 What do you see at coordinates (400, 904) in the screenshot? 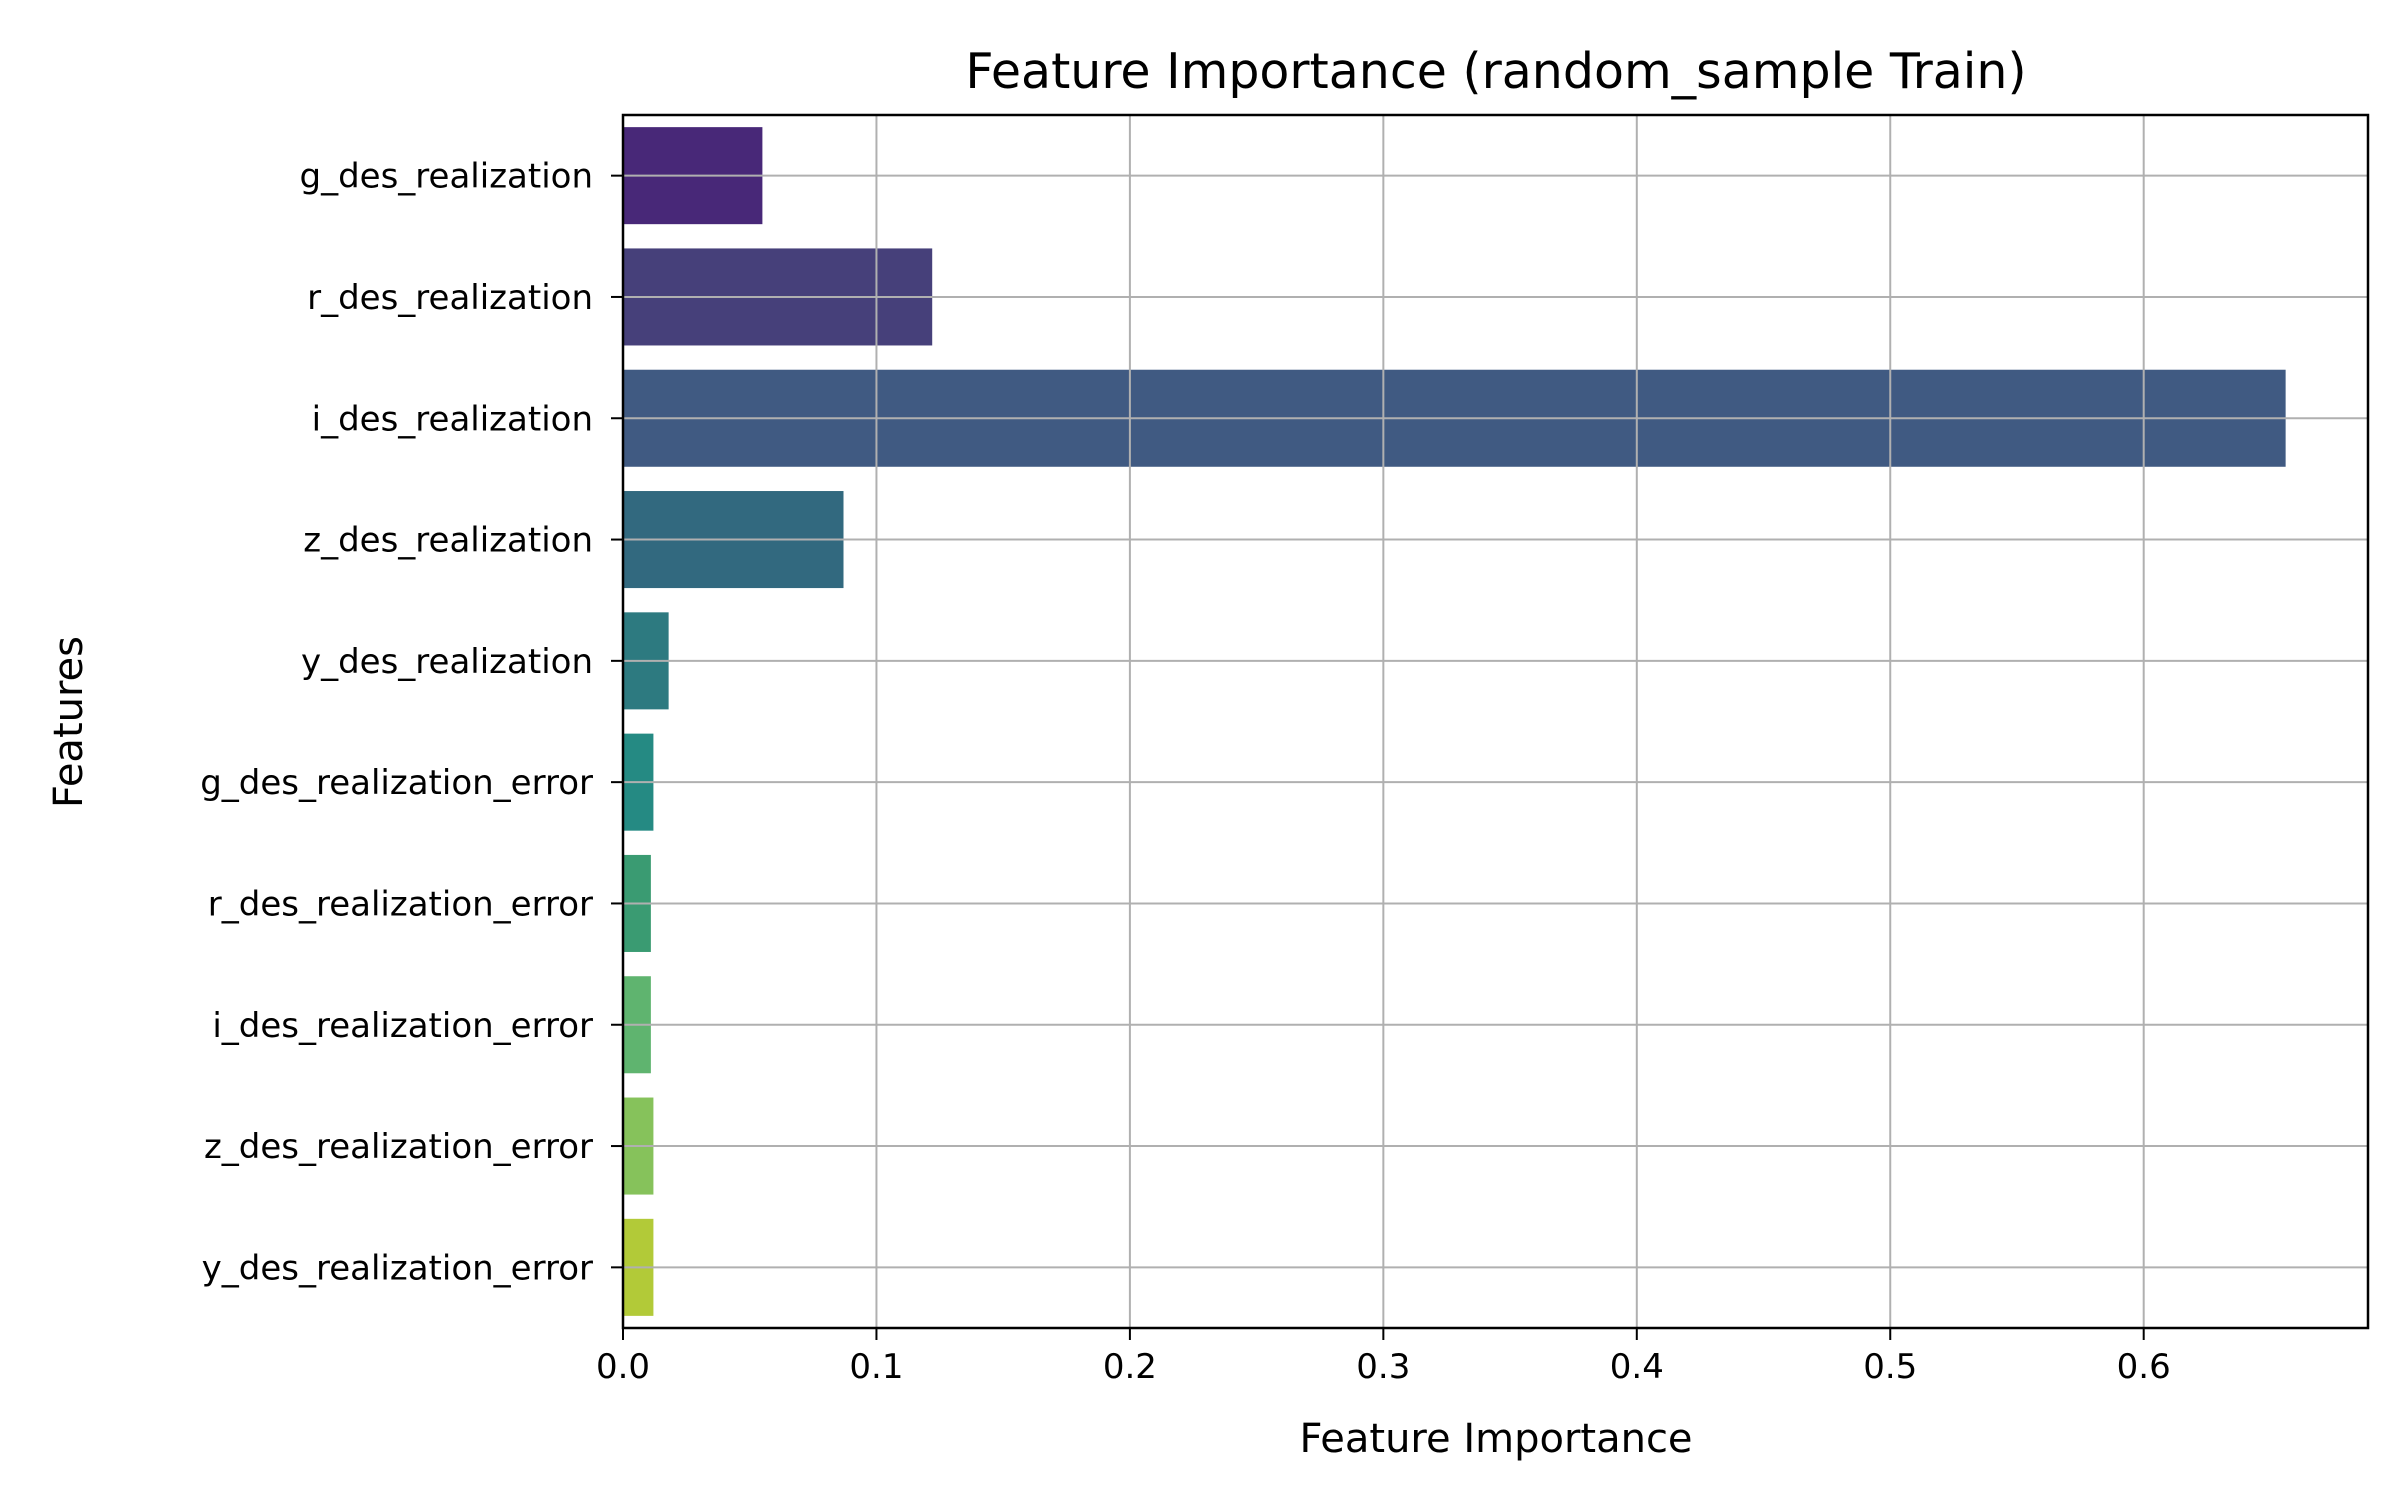
I see `y-tick-label: r_des_realization_error` at bounding box center [400, 904].